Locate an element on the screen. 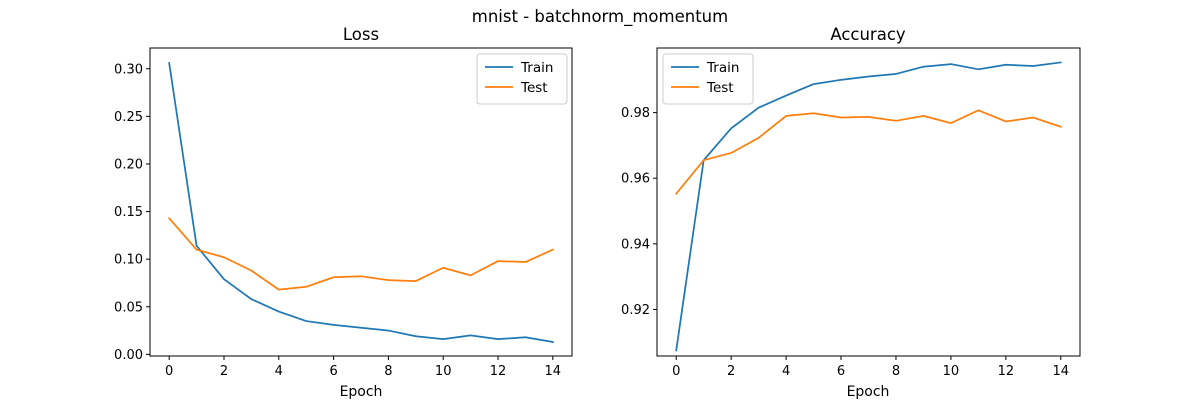 The image size is (1200, 400). accuracy-chart-xtick-label-7: 14 is located at coordinates (1060, 371).